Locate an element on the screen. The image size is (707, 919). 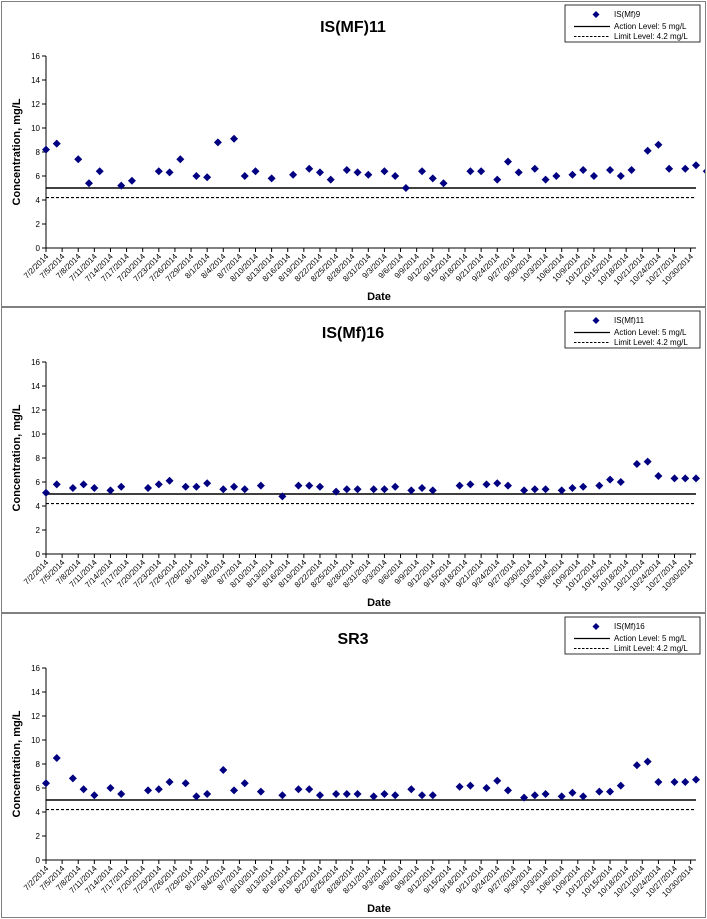
legend-entry-series: IS(Mf)9 is located at coordinates (627, 14).